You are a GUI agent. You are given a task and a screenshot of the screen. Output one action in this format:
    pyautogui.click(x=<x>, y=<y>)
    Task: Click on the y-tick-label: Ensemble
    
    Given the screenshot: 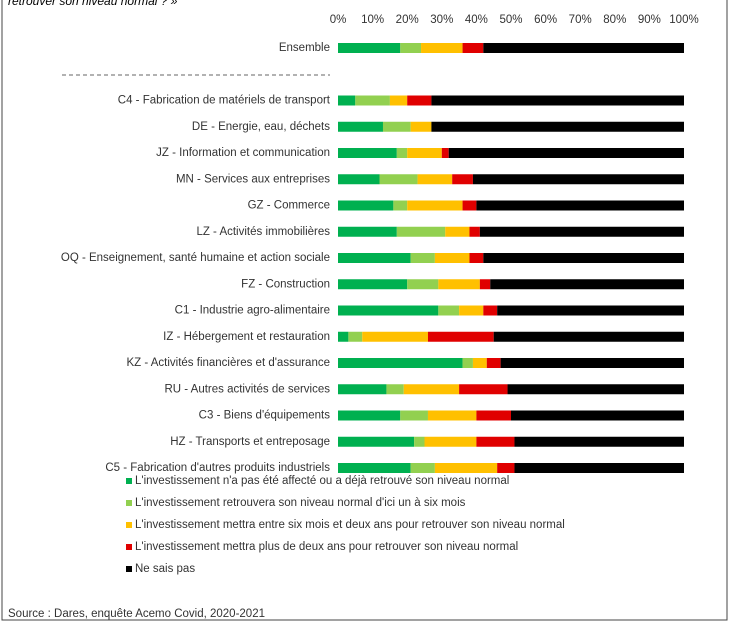 What is the action you would take?
    pyautogui.click(x=304, y=48)
    